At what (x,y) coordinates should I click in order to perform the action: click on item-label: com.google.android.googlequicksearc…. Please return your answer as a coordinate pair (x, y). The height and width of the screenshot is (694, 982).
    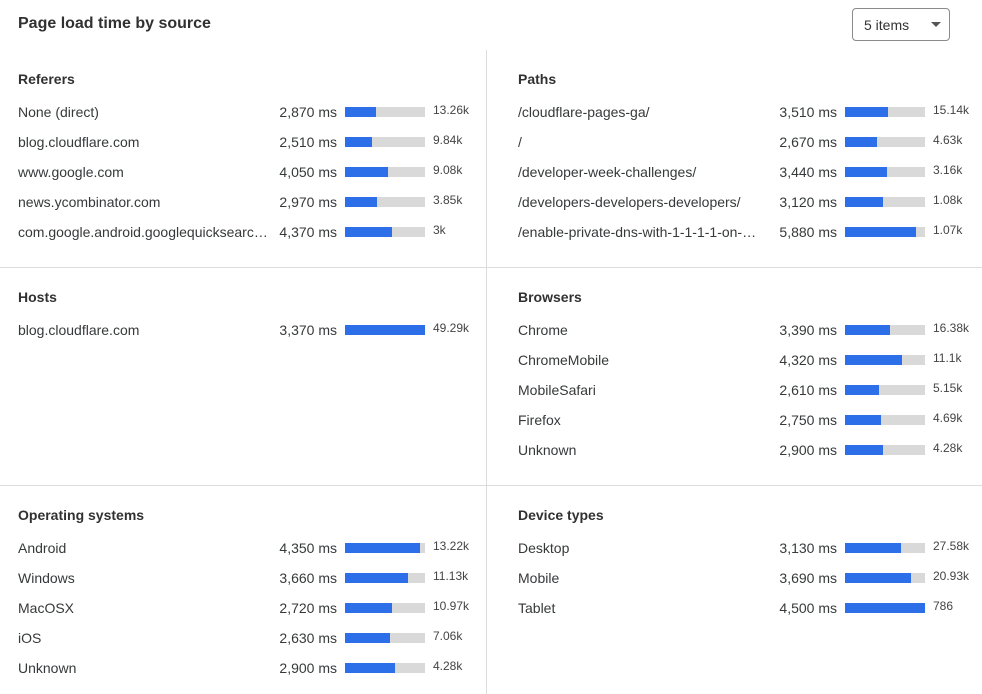
    Looking at the image, I should click on (143, 232).